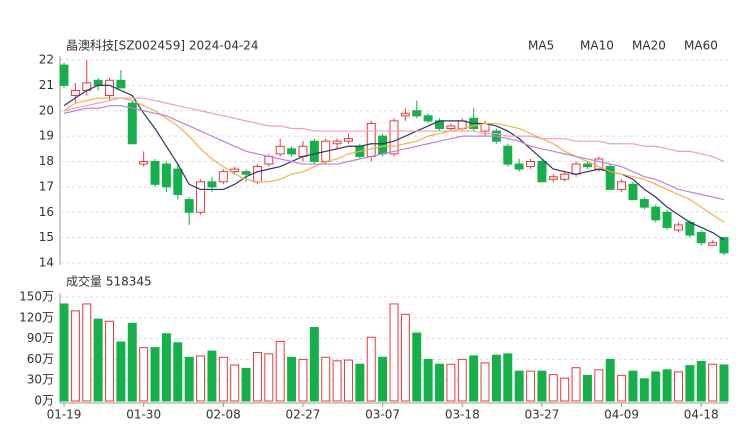  What do you see at coordinates (46, 212) in the screenshot?
I see `y-tick-label: 16` at bounding box center [46, 212].